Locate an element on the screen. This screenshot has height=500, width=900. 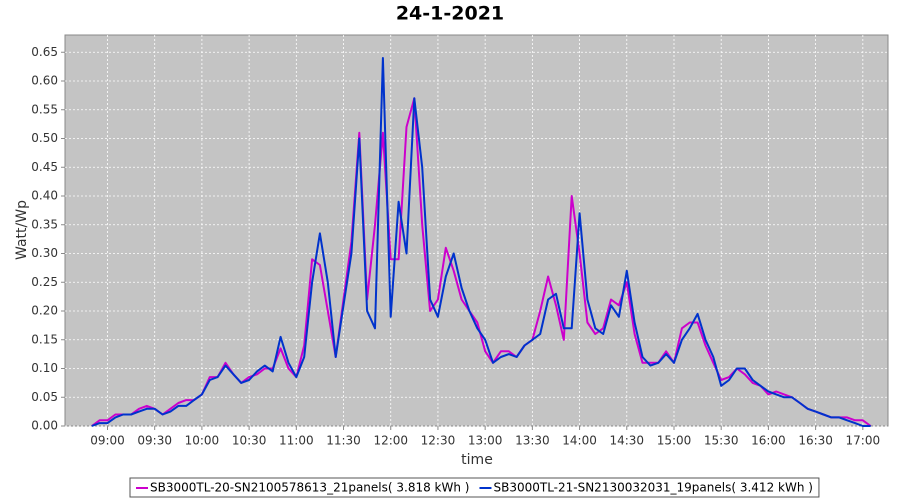
y-tick-label: 0.45 is located at coordinates (44, 167).